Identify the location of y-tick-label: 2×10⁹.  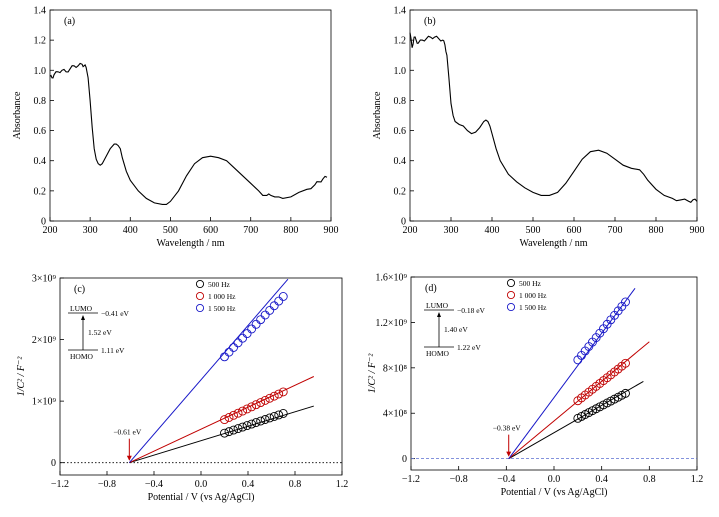
(44, 340).